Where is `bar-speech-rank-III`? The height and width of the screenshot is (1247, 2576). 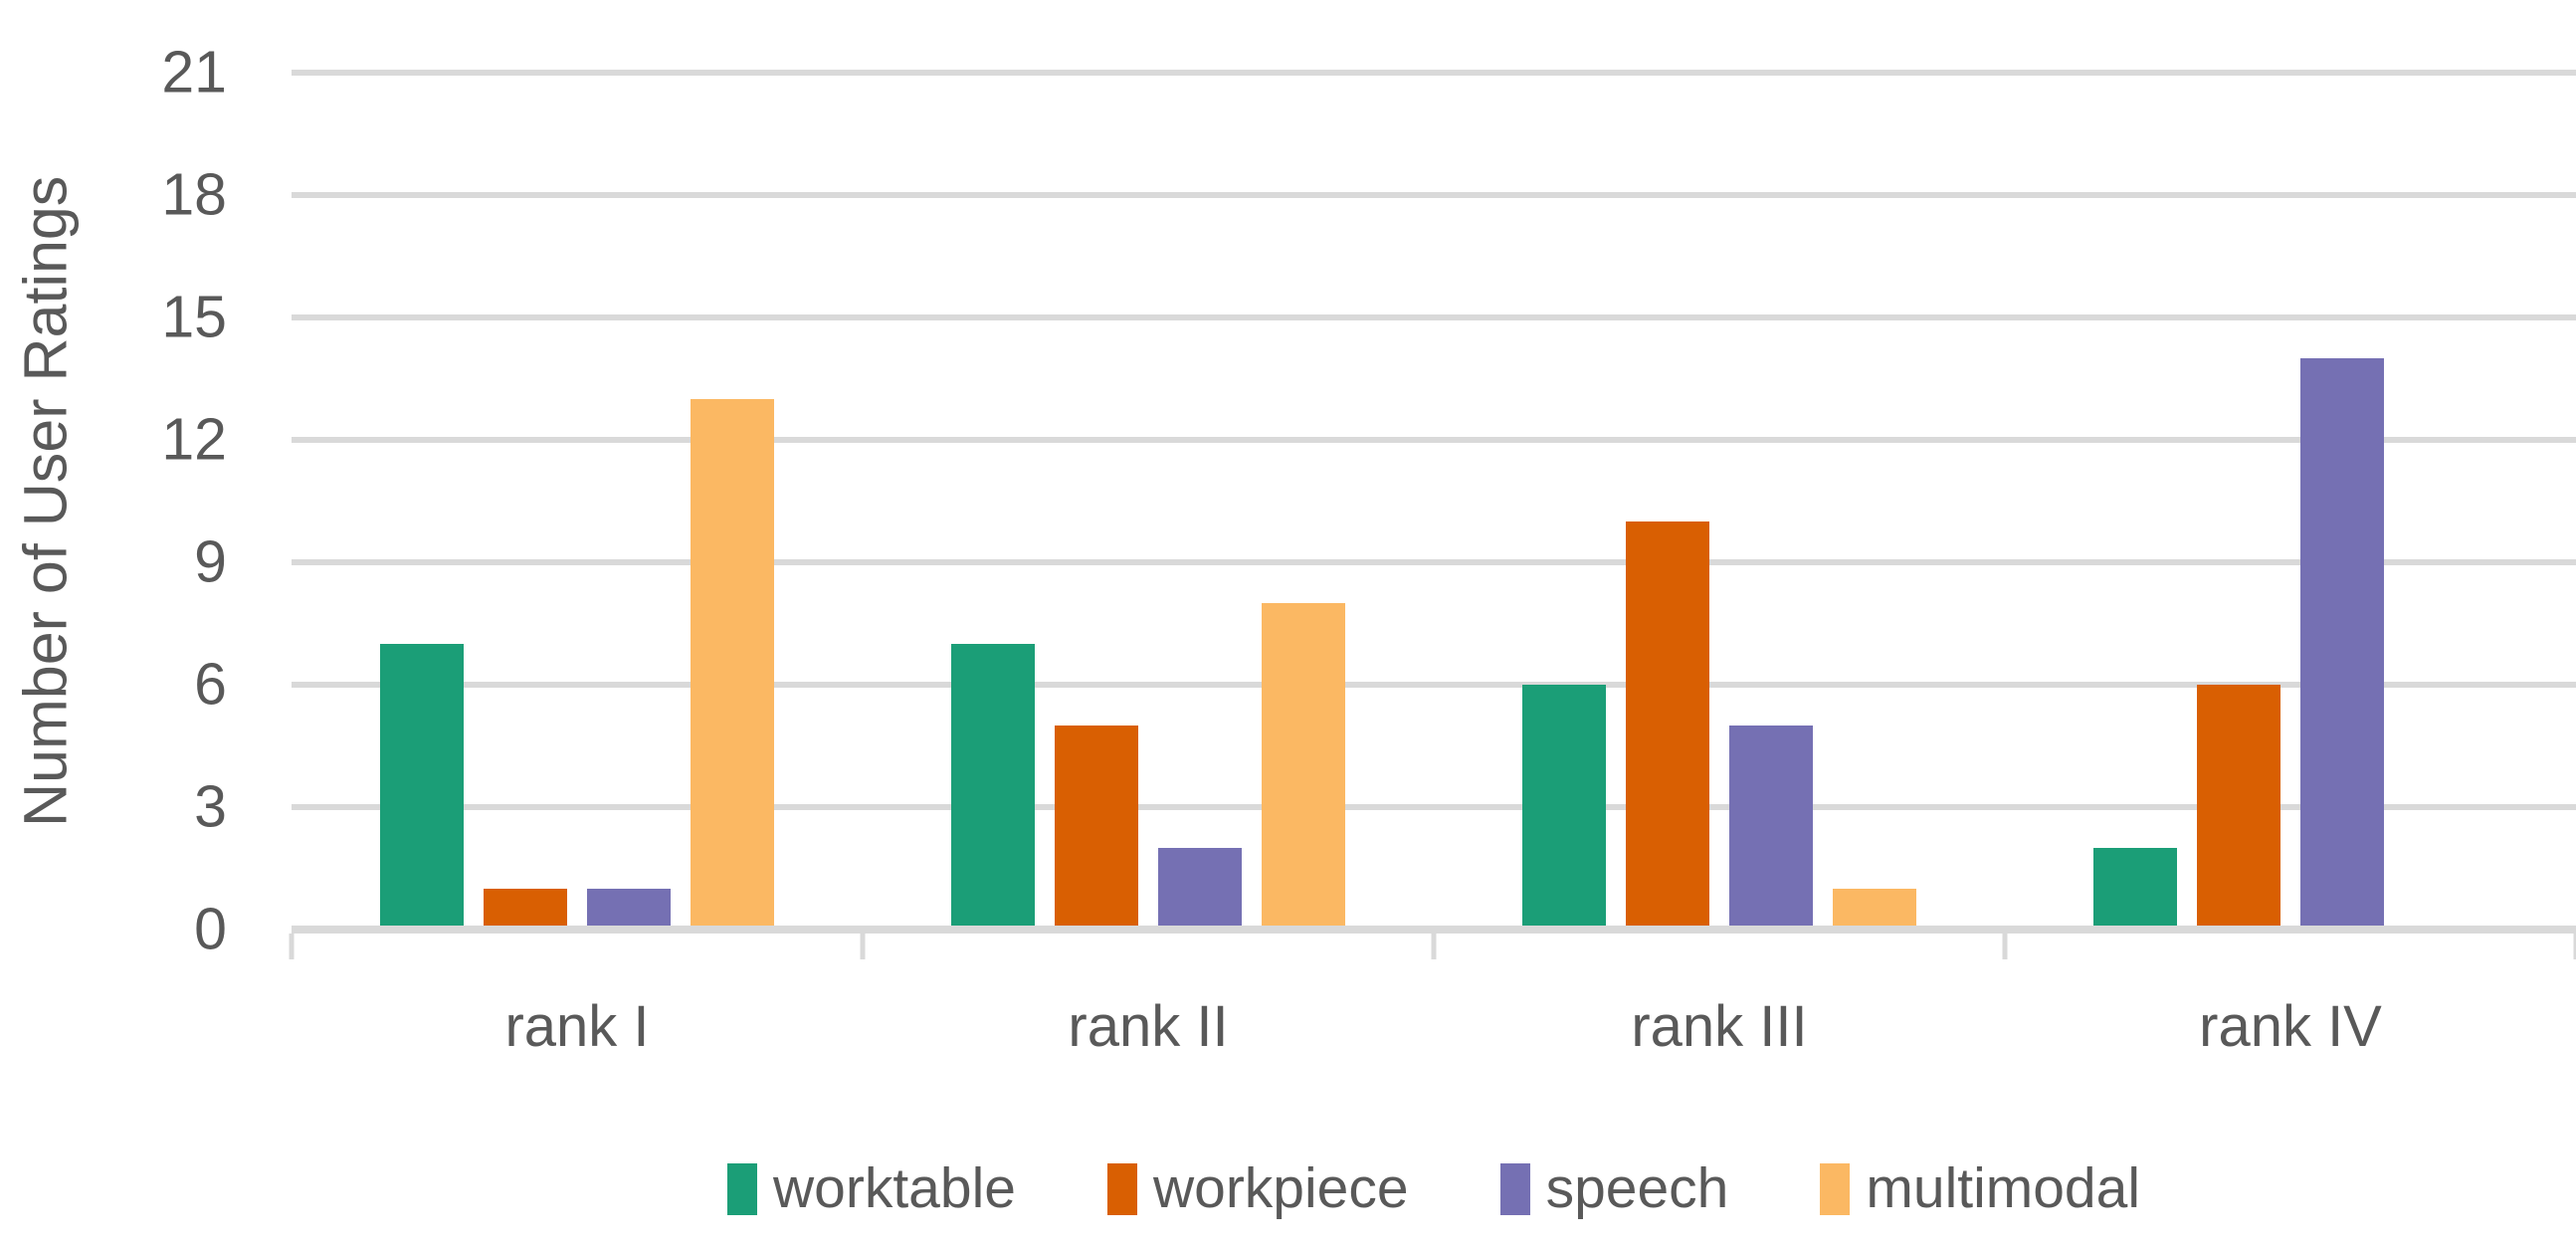 bar-speech-rank-III is located at coordinates (1772, 828).